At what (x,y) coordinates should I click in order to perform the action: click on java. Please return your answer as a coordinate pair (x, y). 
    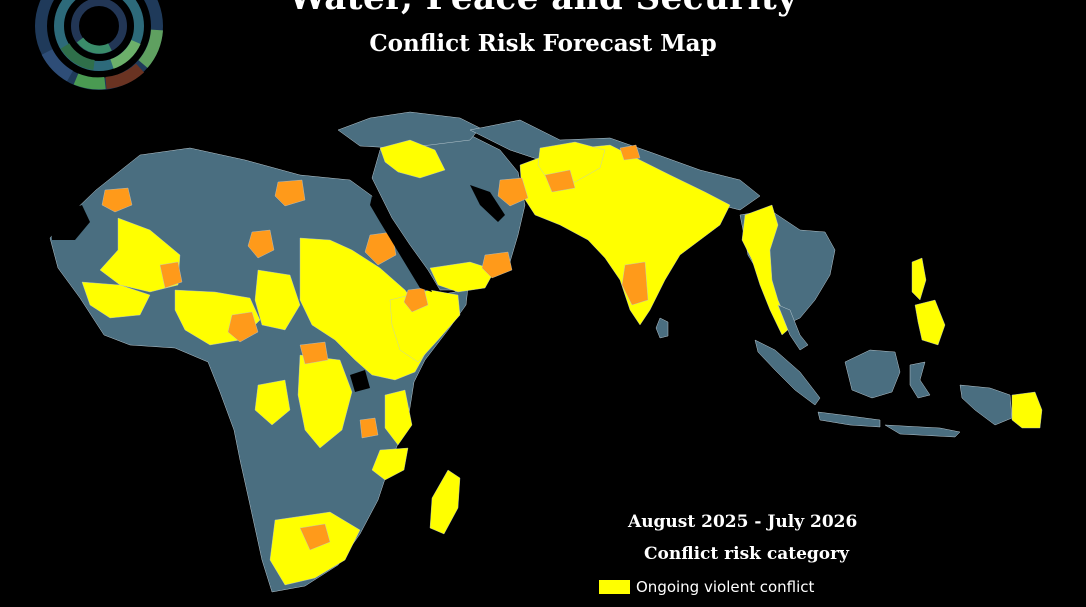
    Looking at the image, I should click on (849, 419).